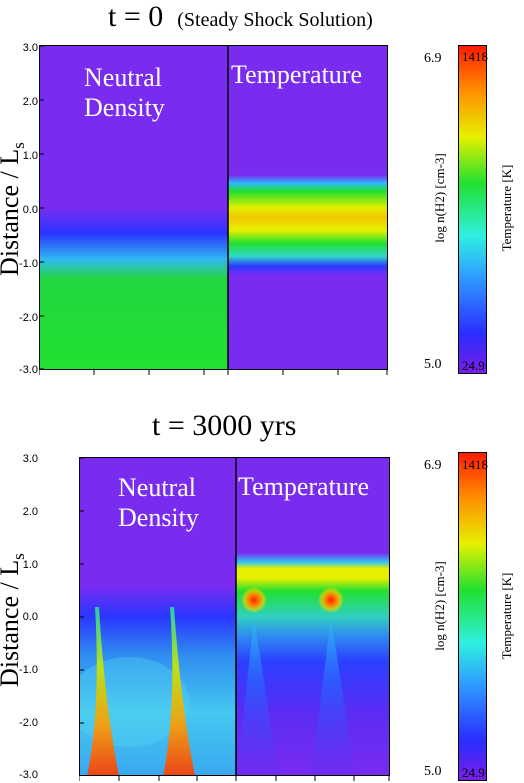 This screenshot has width=524, height=783. I want to click on panel-title: t = 0 (Steady Shock Solution), so click(240, 17).